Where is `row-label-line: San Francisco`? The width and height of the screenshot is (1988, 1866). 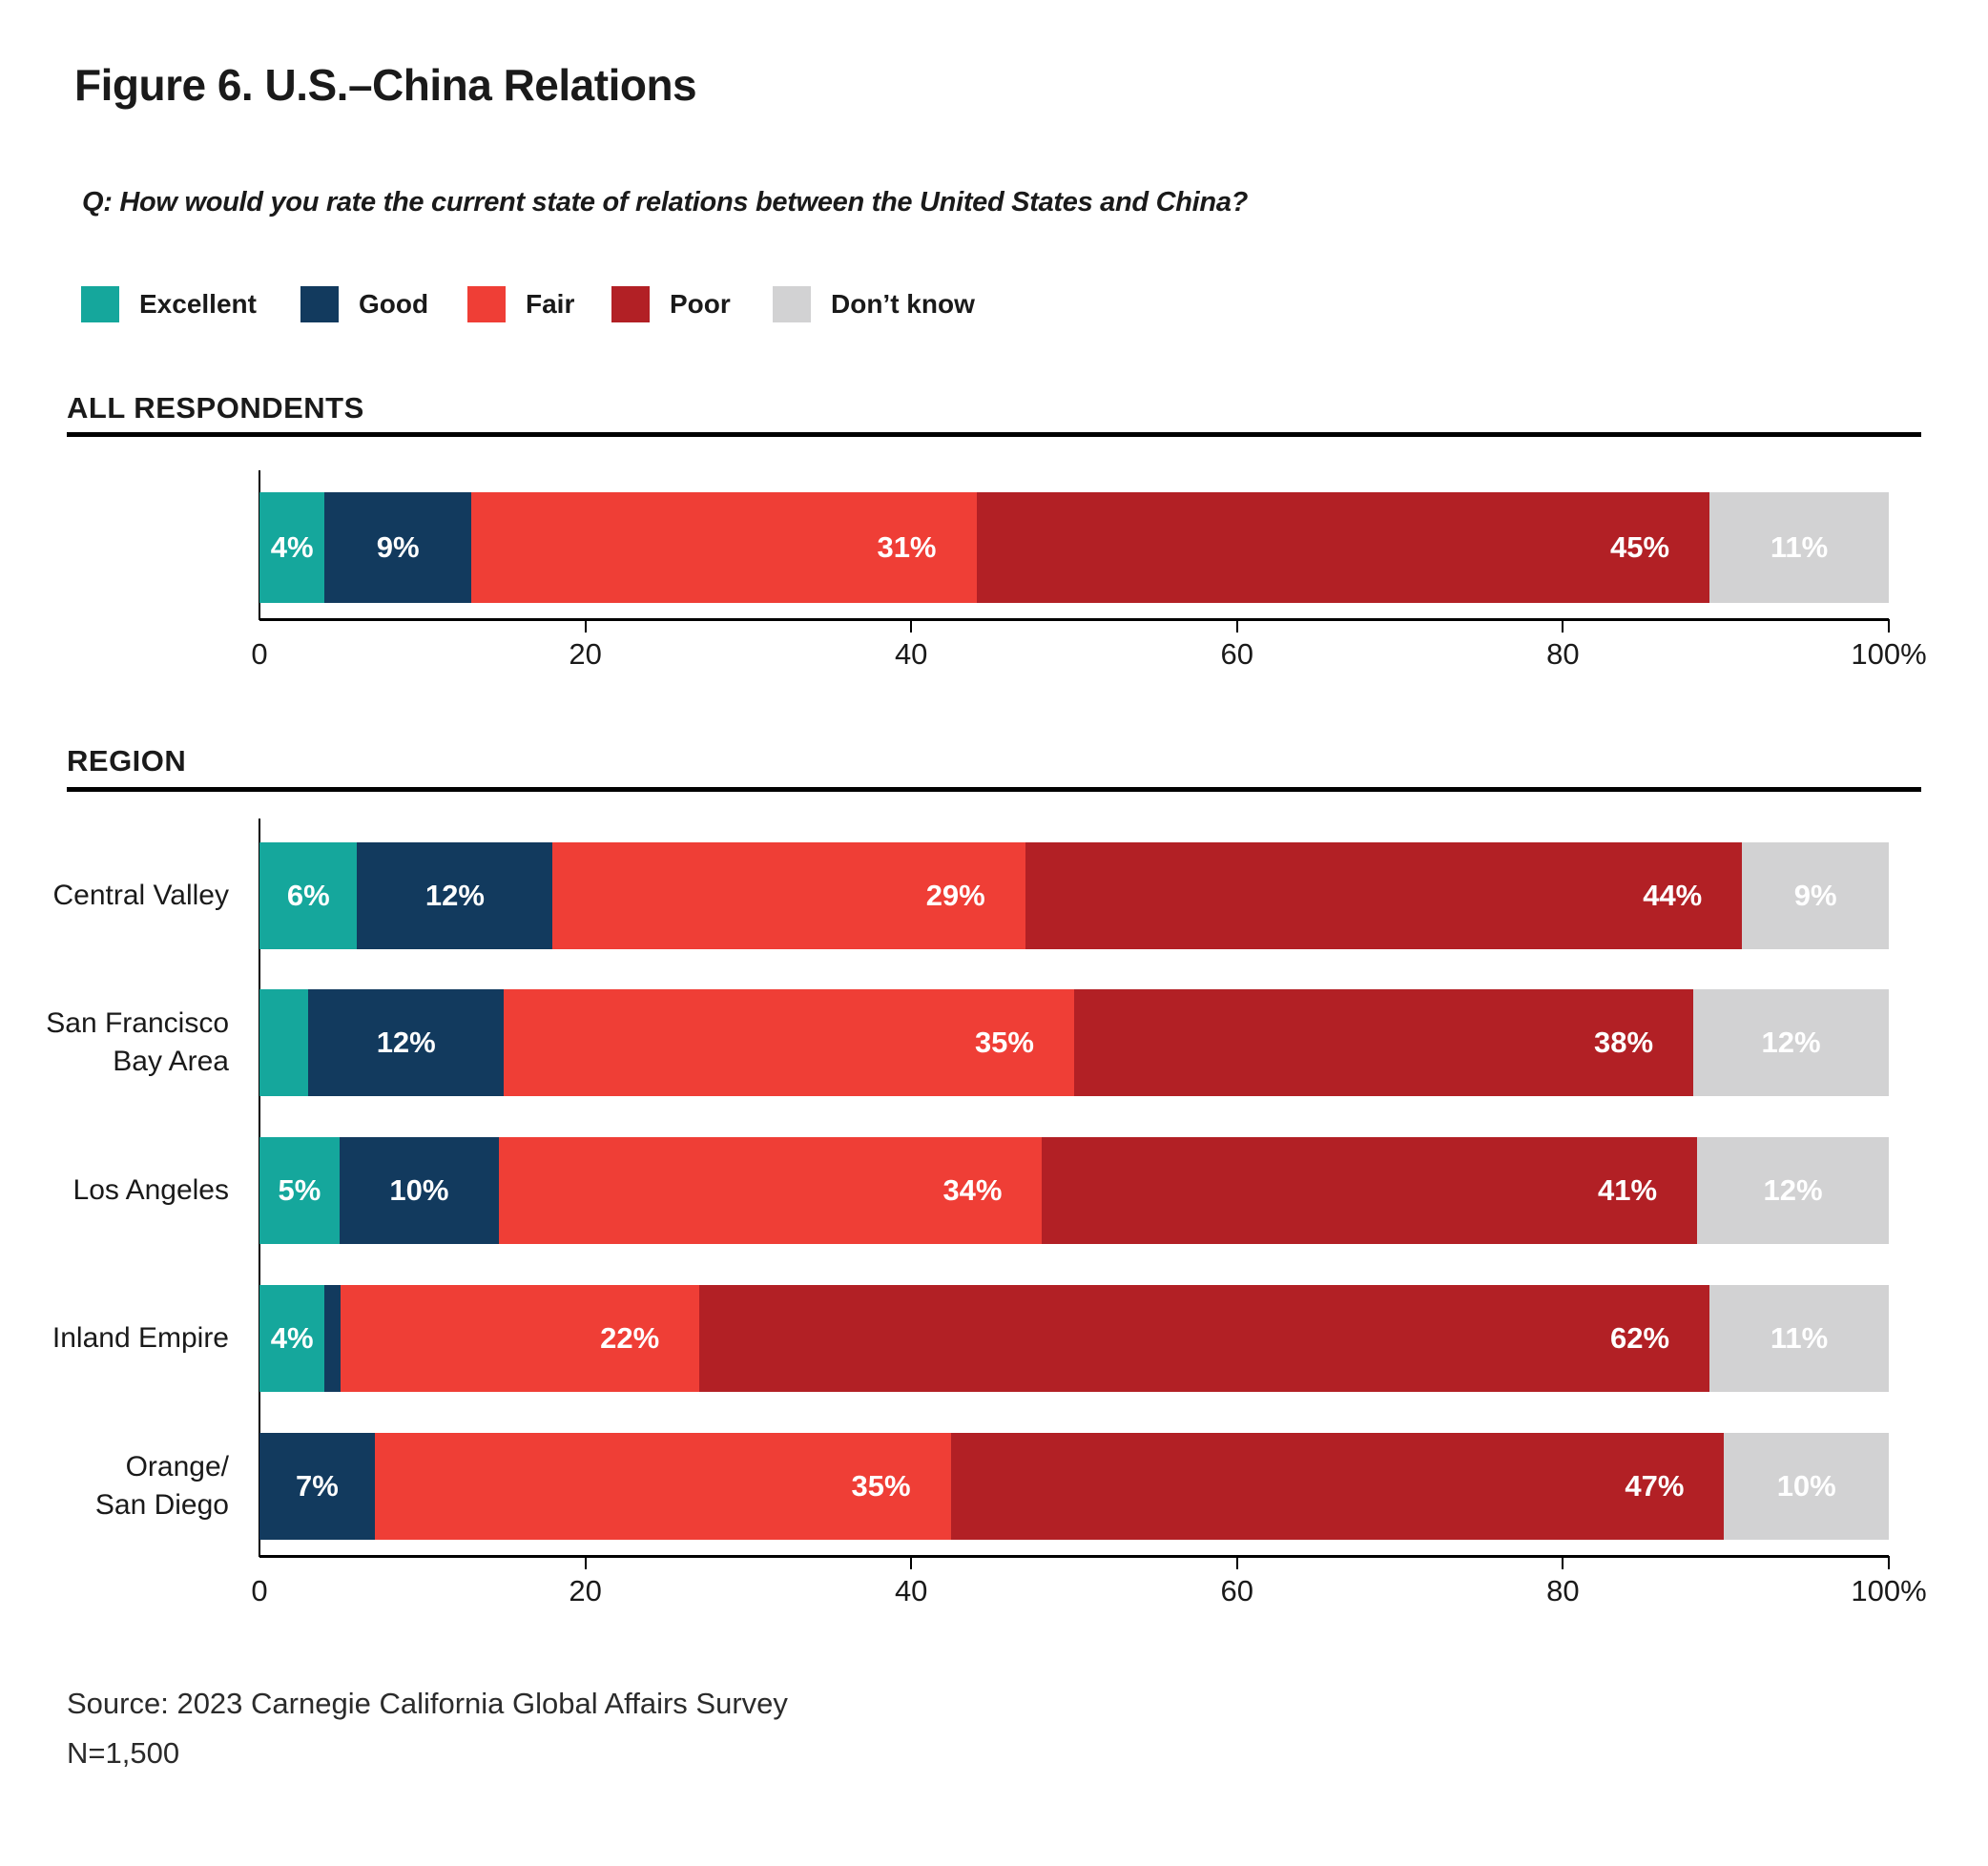
row-label-line: San Francisco is located at coordinates (137, 1023).